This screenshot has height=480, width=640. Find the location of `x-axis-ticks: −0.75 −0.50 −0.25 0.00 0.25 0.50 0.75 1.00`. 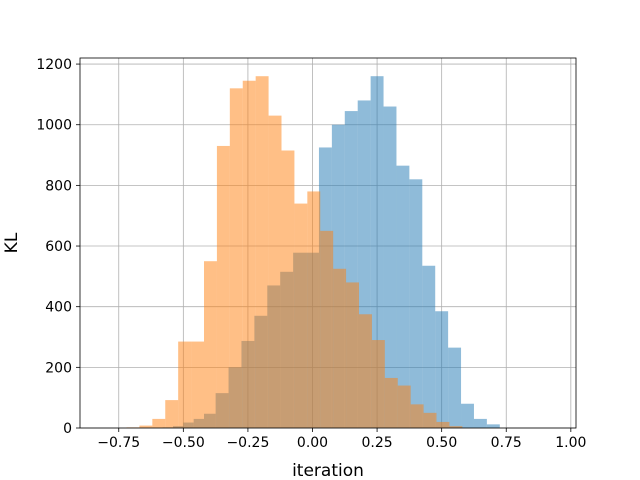

x-axis-ticks: −0.75 −0.50 −0.25 0.00 0.25 0.50 0.75 1.00 is located at coordinates (341, 439).